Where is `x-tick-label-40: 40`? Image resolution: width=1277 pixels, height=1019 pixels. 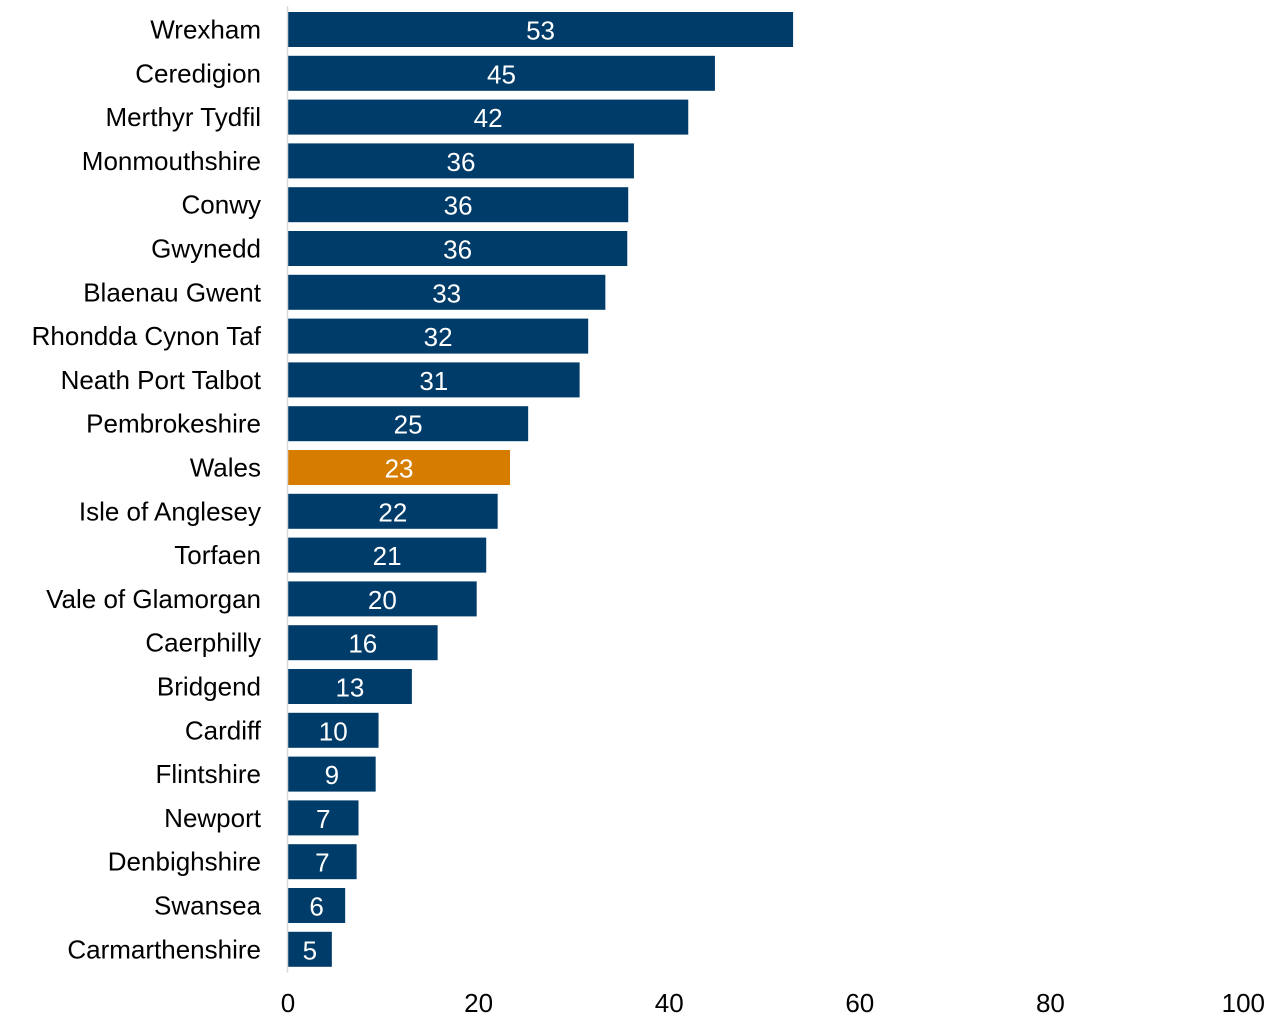
x-tick-label-40: 40 is located at coordinates (669, 1003).